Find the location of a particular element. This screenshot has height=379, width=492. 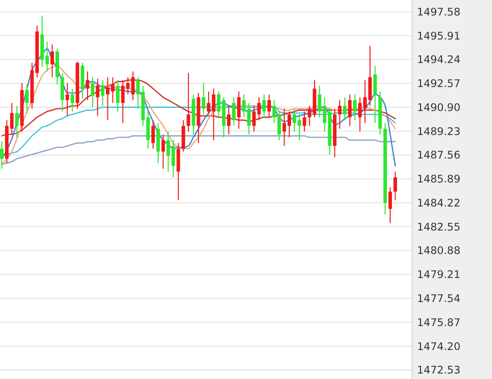

y-tick-label: 1490.90 is located at coordinates (438, 108).